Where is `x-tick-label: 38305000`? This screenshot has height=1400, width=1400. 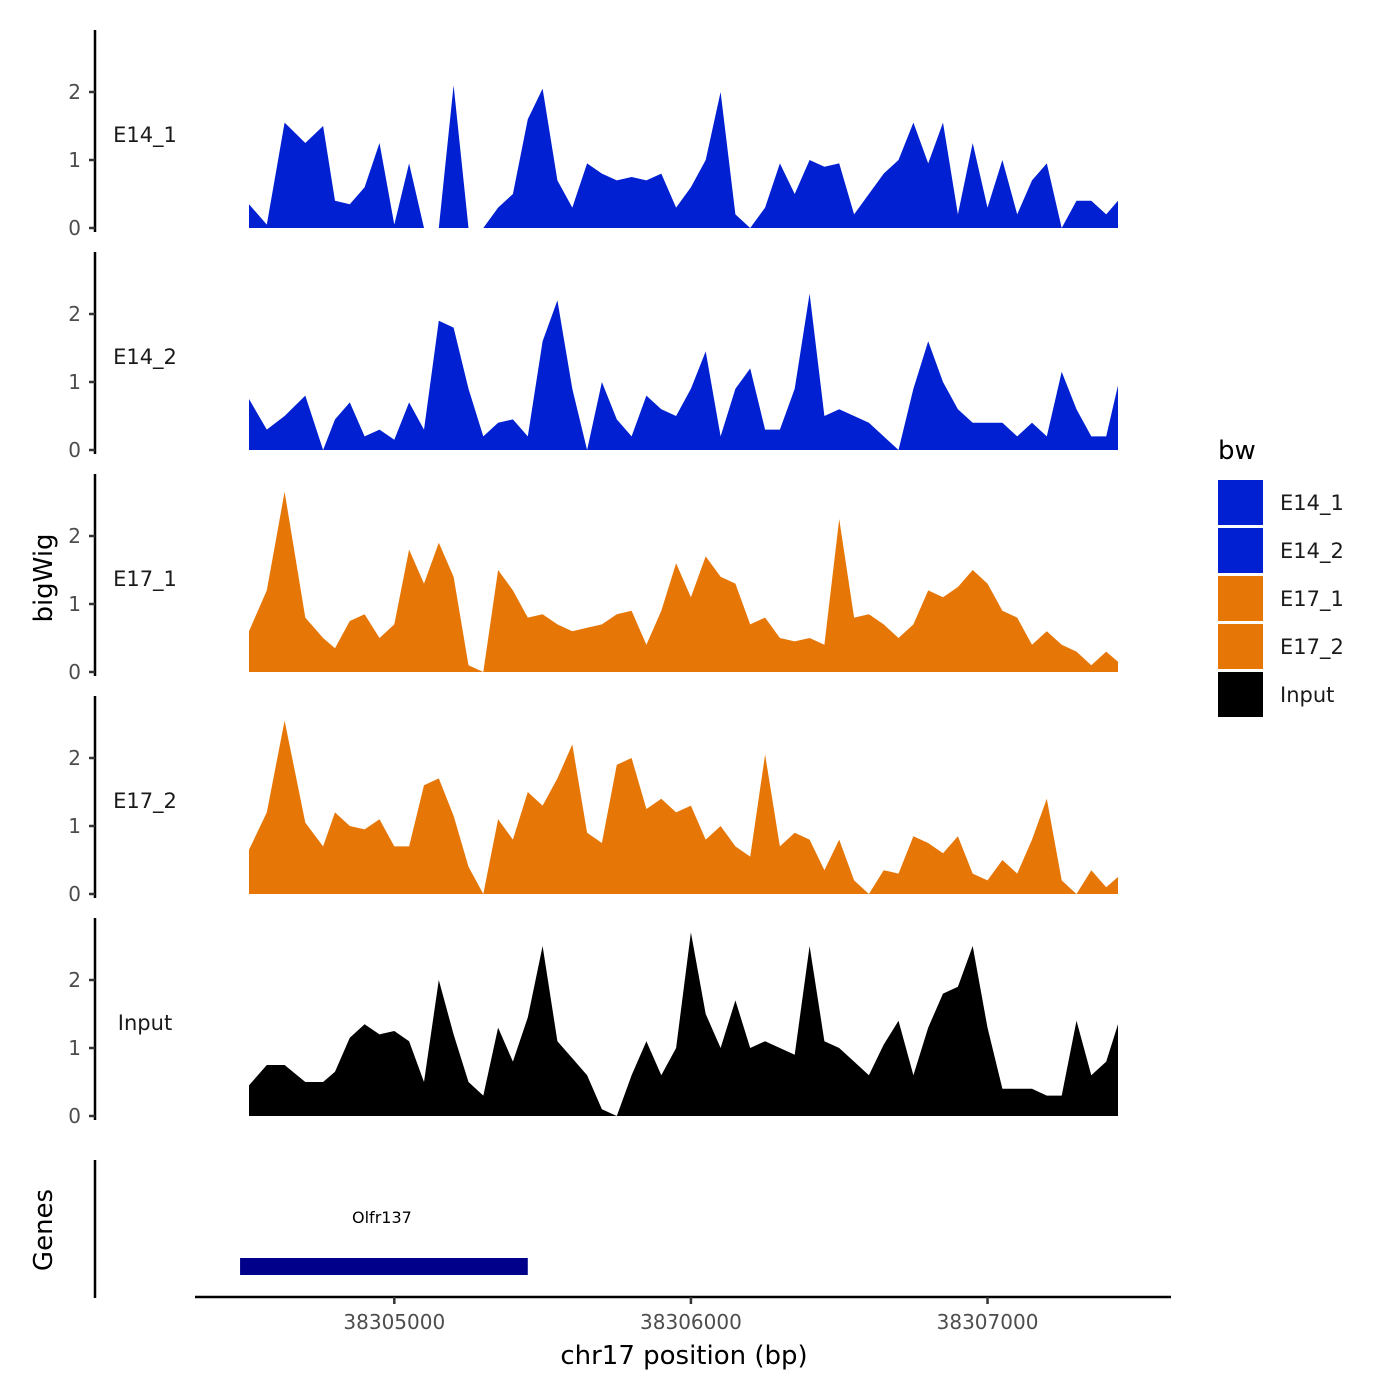
x-tick-label: 38305000 is located at coordinates (394, 1322).